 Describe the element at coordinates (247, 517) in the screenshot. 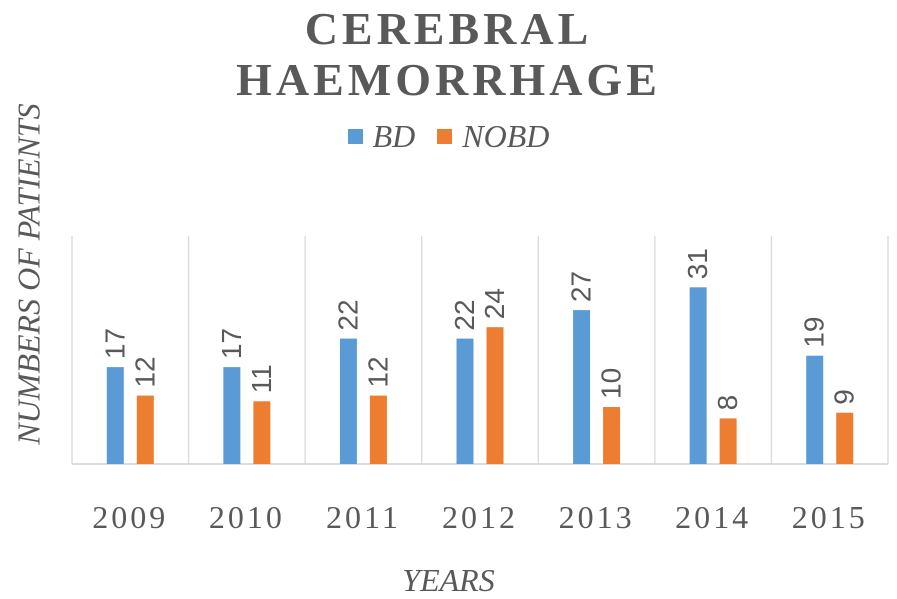

I see `x-tick-label: 2010` at that location.